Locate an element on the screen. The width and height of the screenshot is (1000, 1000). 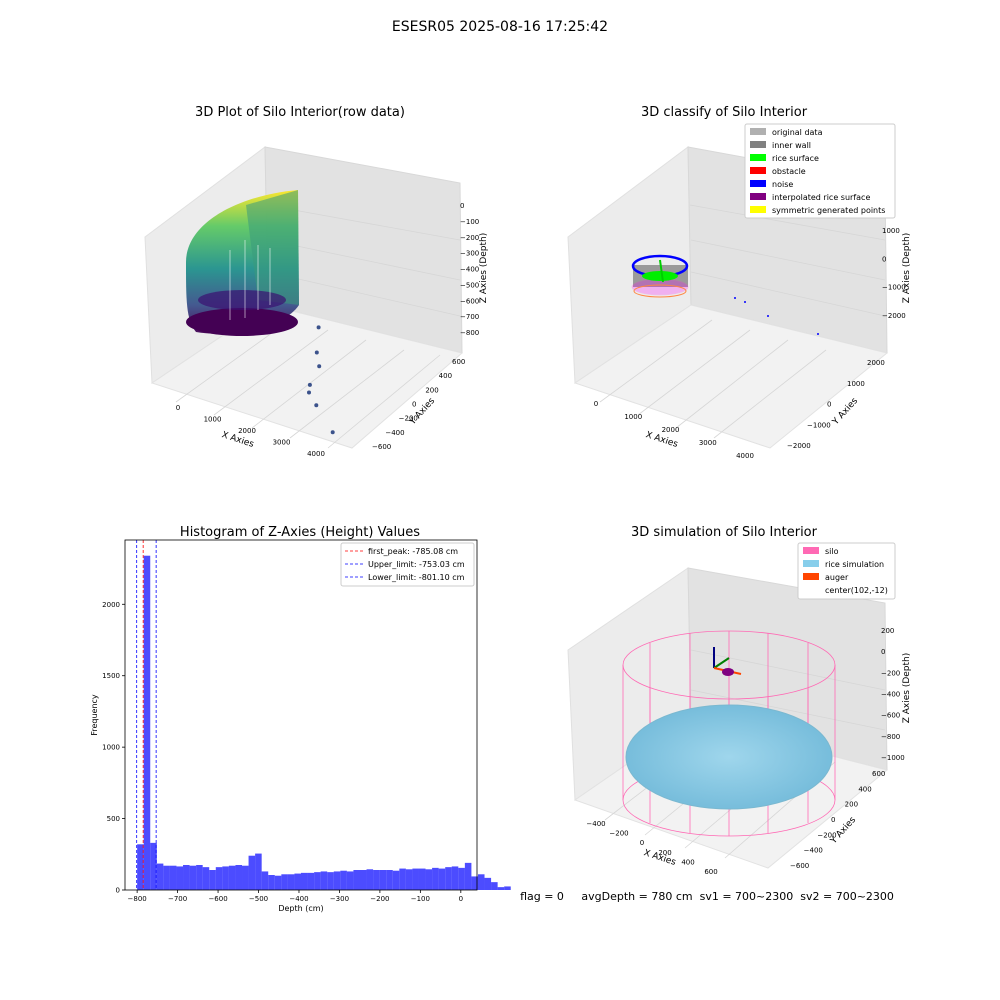
x-tick-label: 0 is located at coordinates (461, 899).